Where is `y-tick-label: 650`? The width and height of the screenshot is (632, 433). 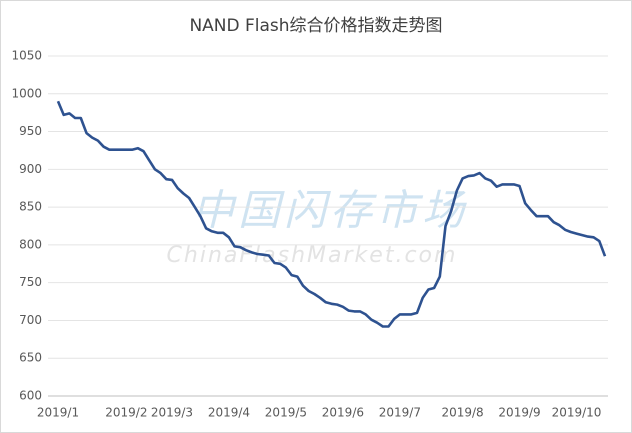 y-tick-label: 650 is located at coordinates (30, 358).